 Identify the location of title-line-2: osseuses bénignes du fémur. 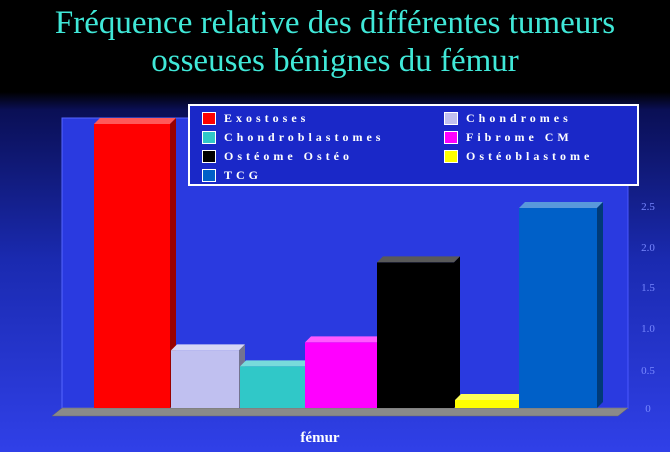
(335, 61).